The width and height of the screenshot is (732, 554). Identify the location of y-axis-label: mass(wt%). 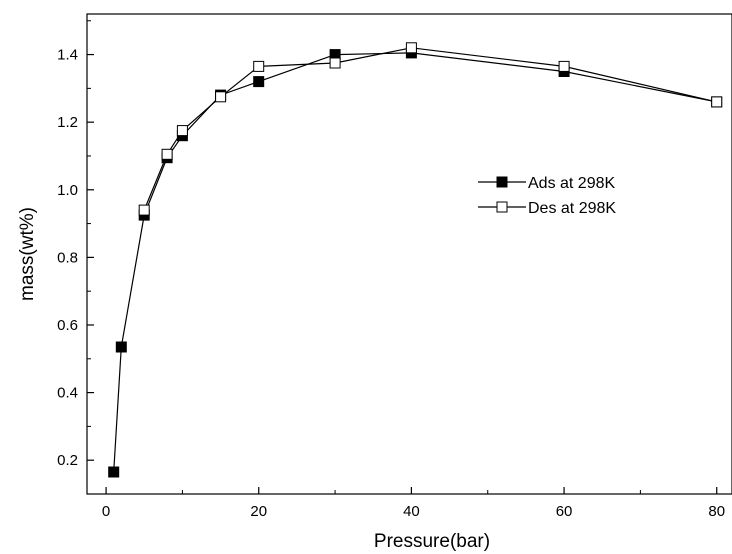
(27, 254).